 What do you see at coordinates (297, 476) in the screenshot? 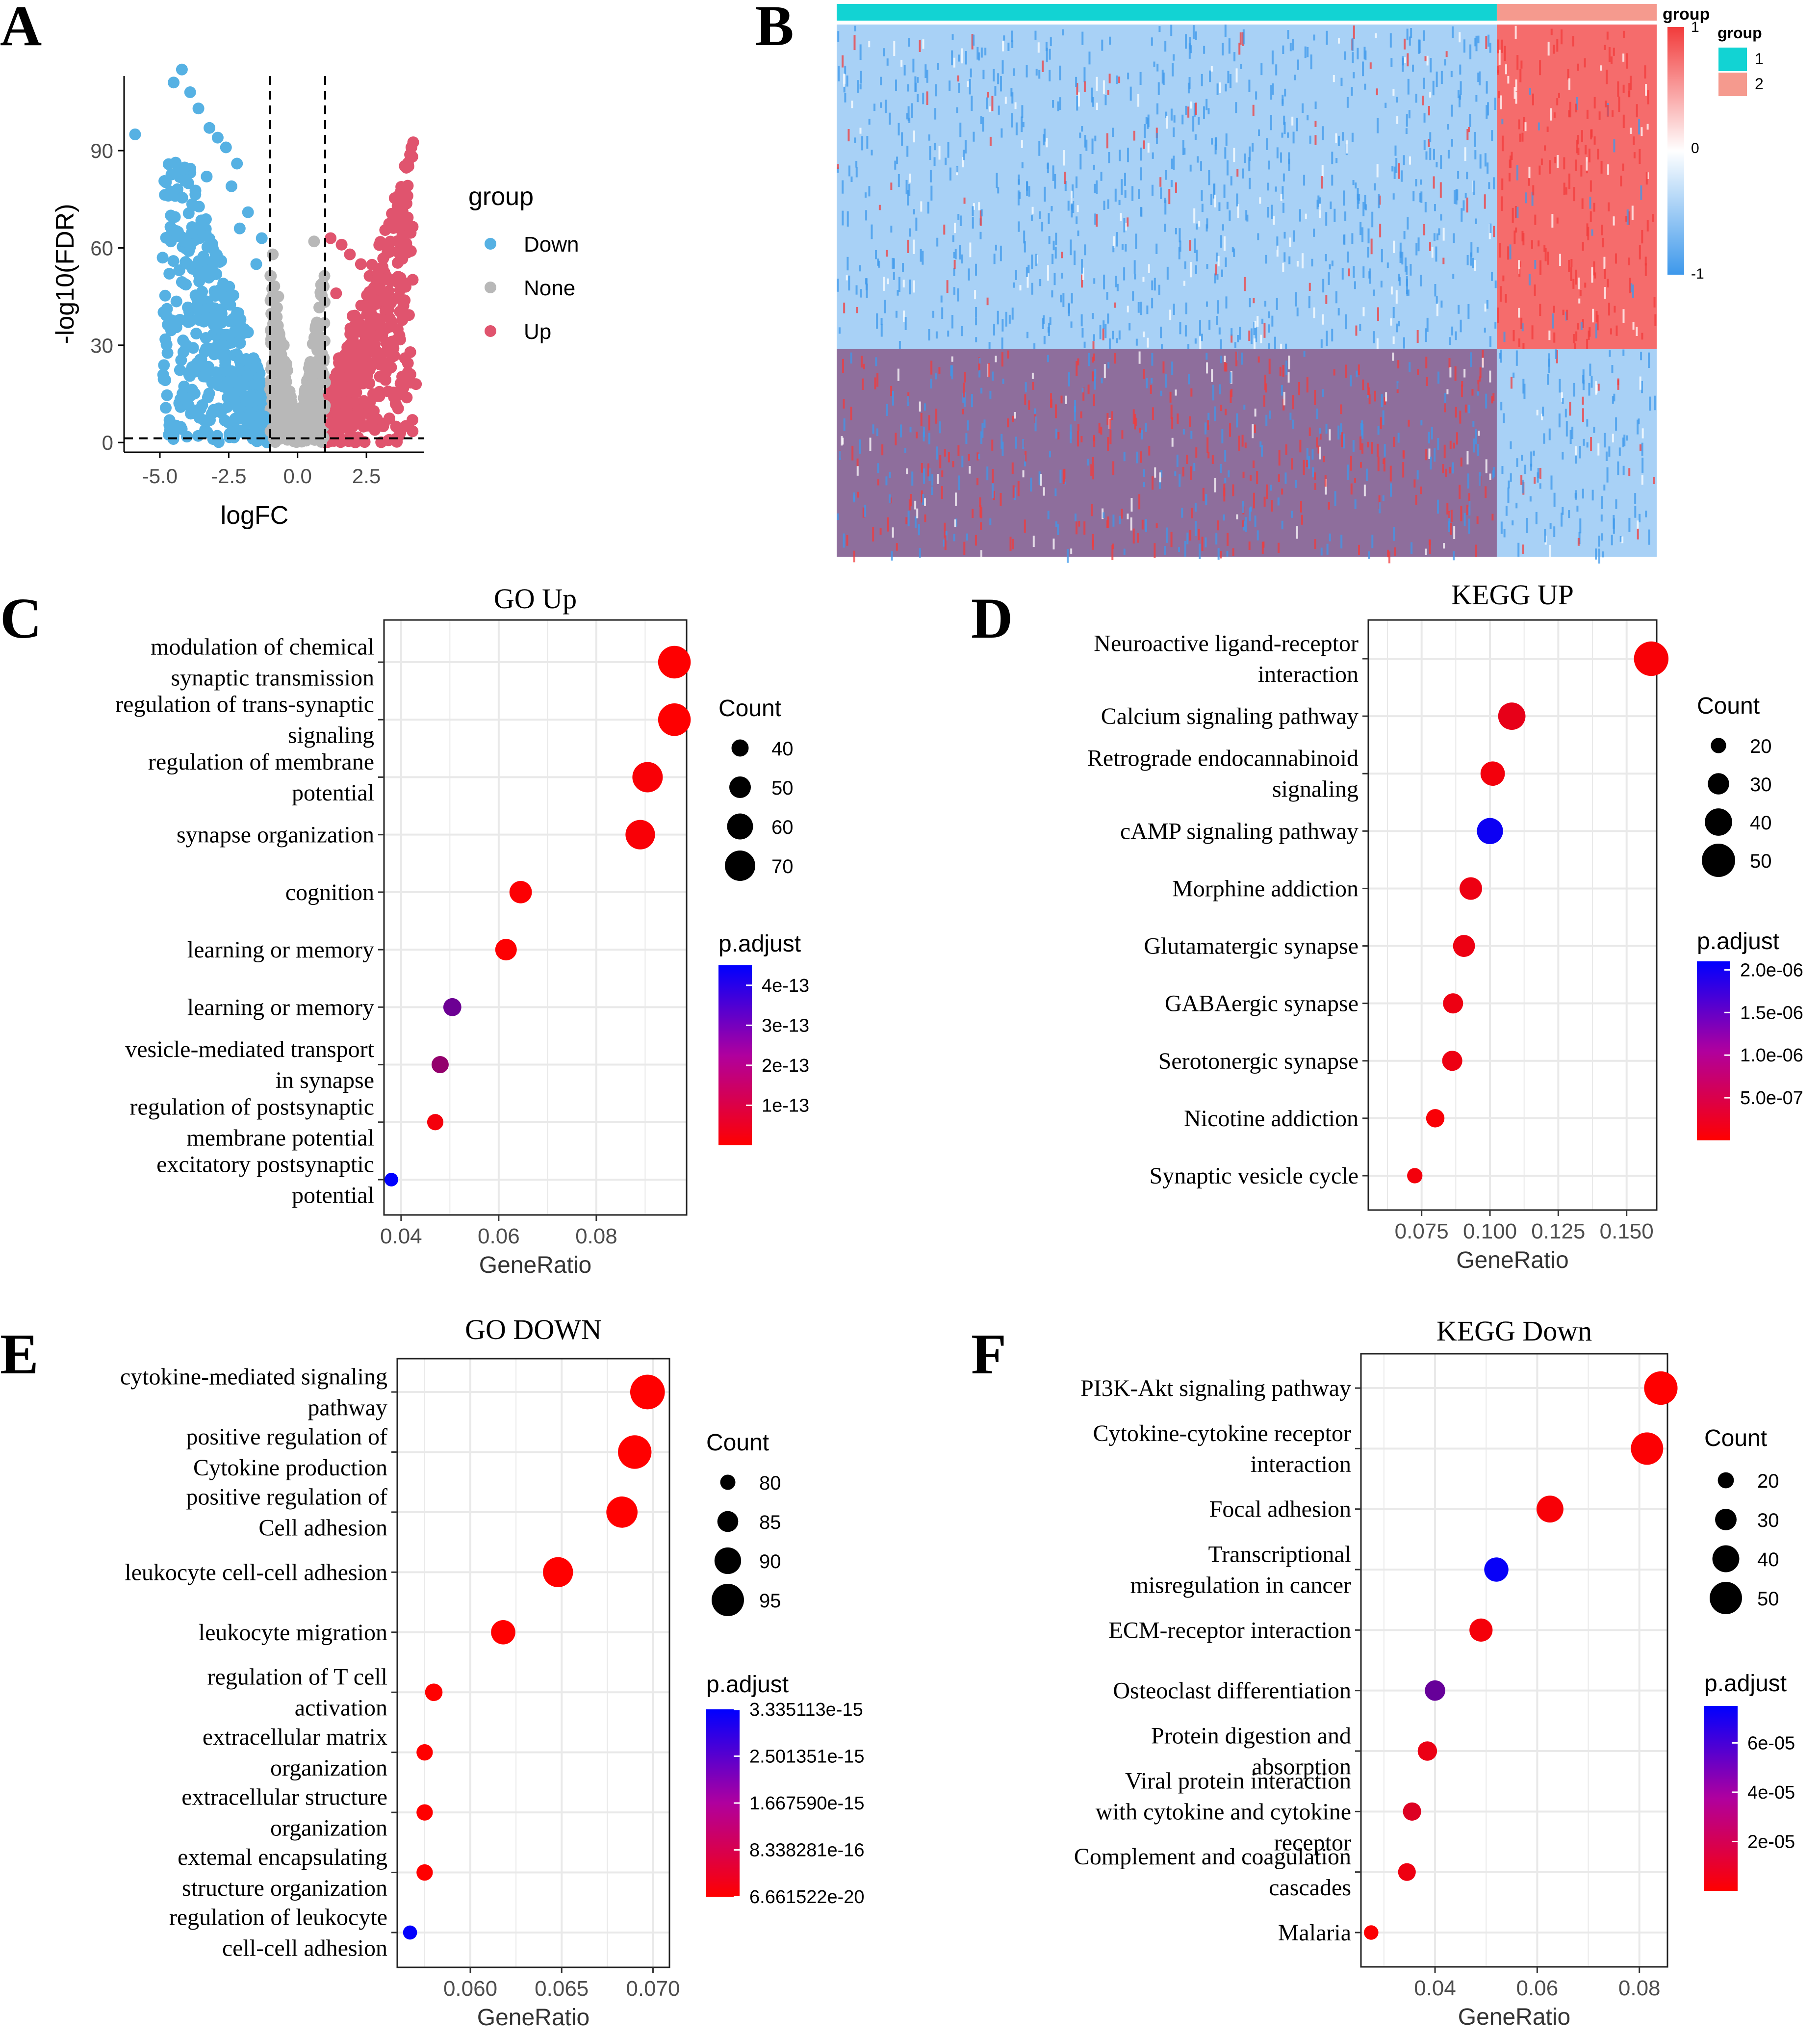
I see `x-tick-label: 0.0` at bounding box center [297, 476].